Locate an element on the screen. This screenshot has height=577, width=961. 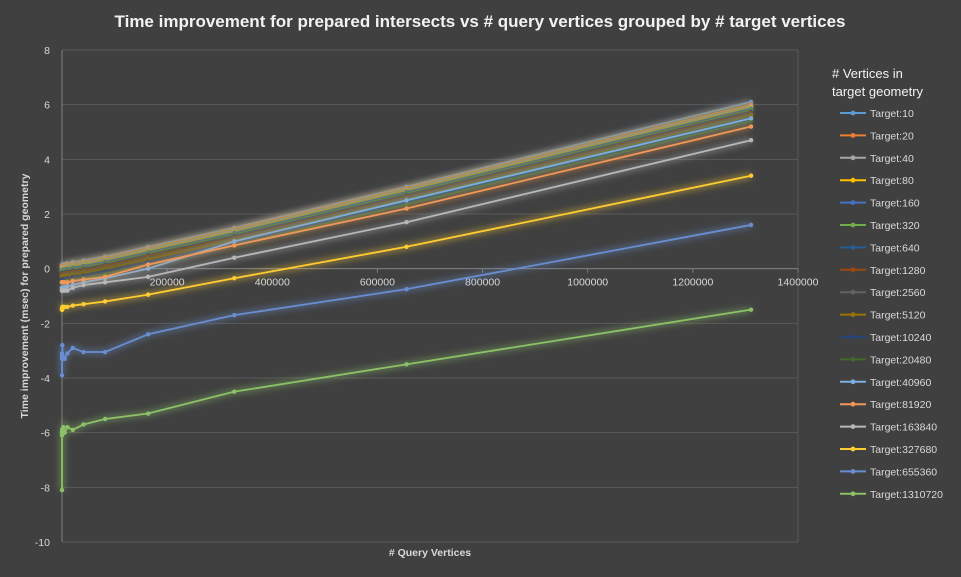
y-tick-label: 2 is located at coordinates (47, 215).